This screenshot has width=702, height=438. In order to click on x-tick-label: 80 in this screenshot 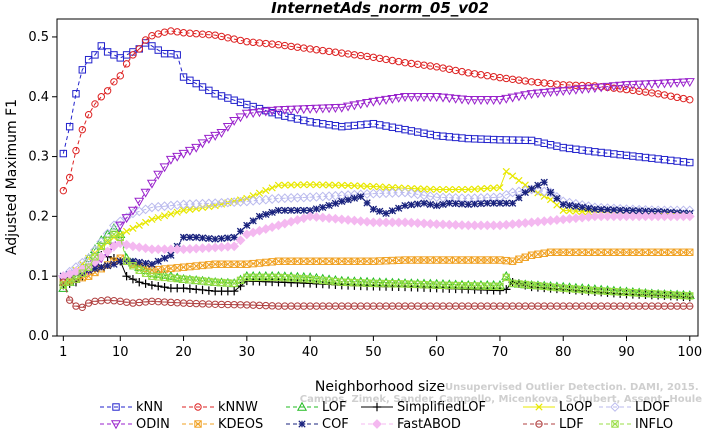, I will do `click(563, 352)`.